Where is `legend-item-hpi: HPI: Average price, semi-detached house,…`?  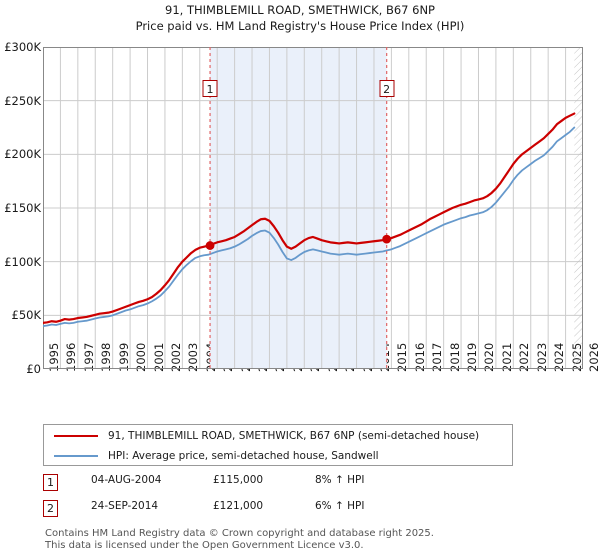
legend-item-hpi: HPI: Average price, semi-detached house,… is located at coordinates (278, 455).